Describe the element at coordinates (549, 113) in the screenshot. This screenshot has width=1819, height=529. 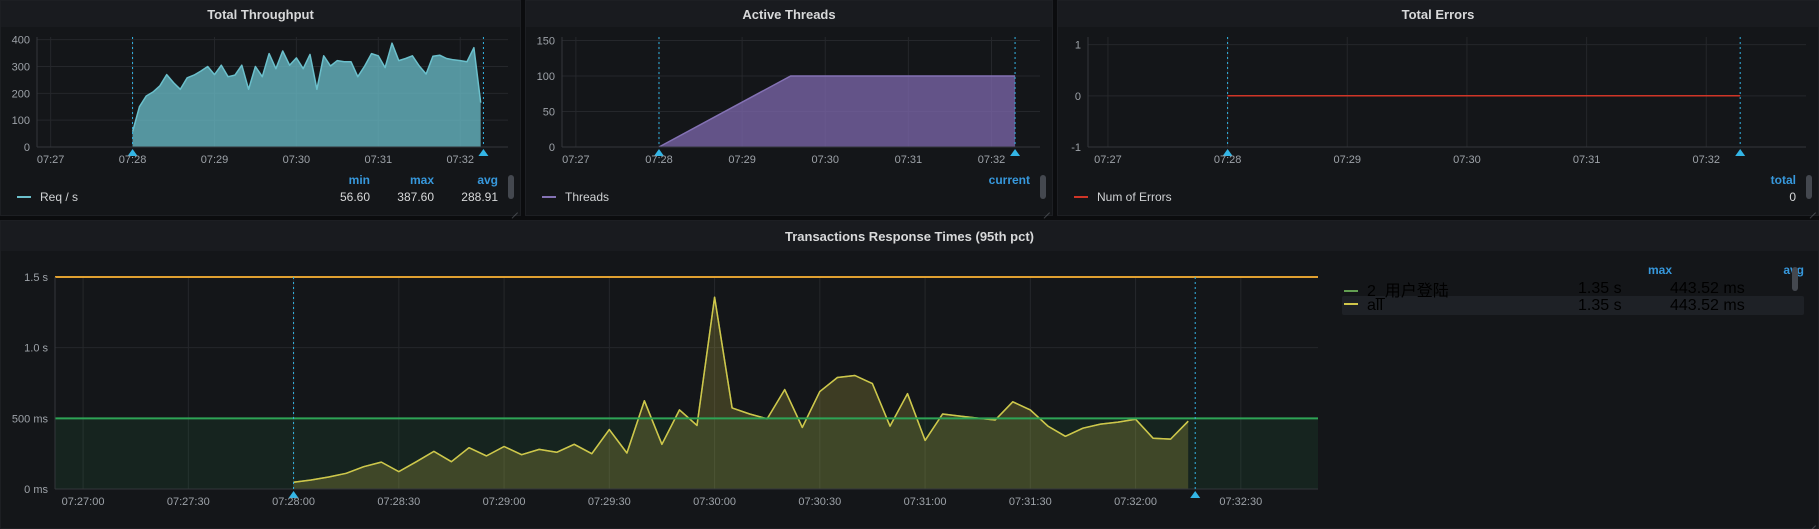
I see `svg-text: 50` at that location.